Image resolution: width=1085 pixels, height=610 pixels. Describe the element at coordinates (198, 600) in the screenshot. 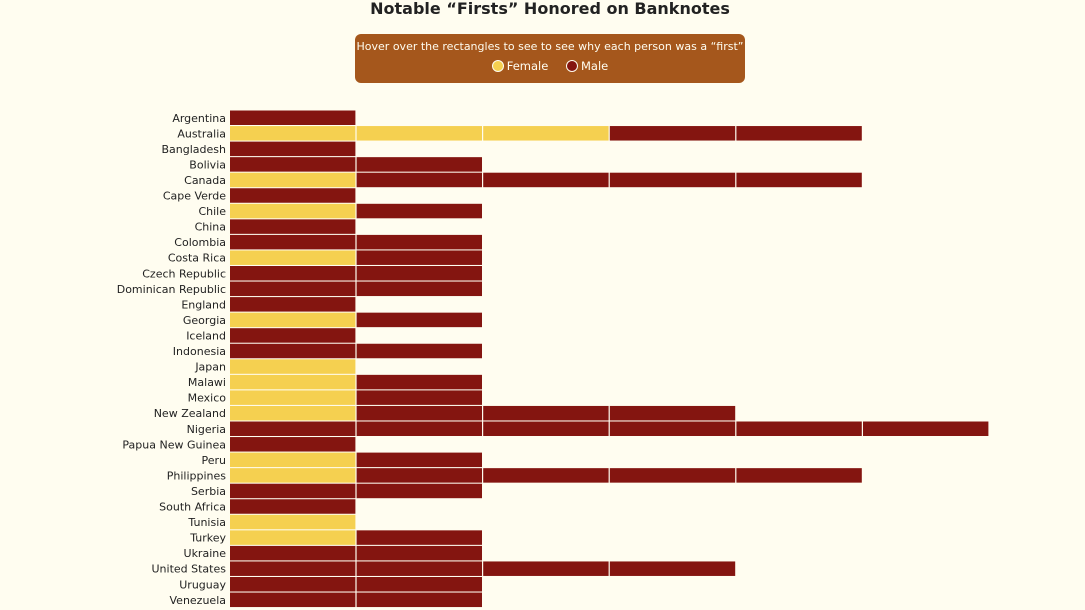

I see `country-label: Venezuela` at that location.